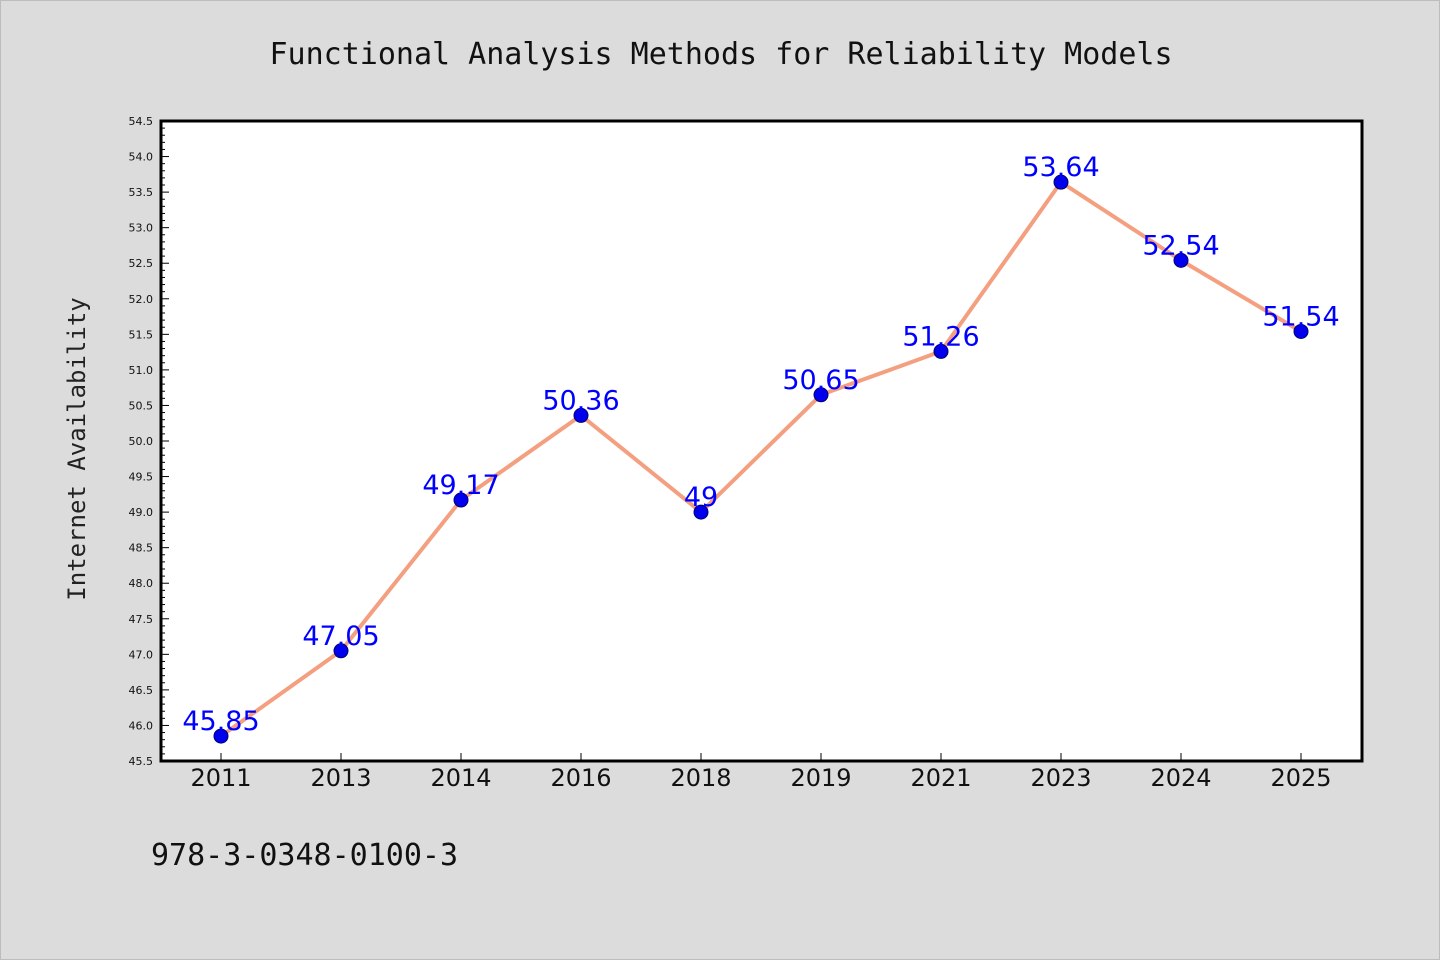  What do you see at coordinates (1060, 778) in the screenshot?
I see `x-tick-label: 2023` at bounding box center [1060, 778].